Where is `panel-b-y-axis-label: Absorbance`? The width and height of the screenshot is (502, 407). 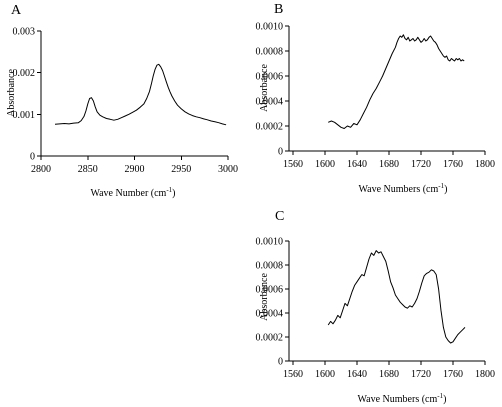
panel-b-y-axis-label: Absorbance is located at coordinates (264, 88).